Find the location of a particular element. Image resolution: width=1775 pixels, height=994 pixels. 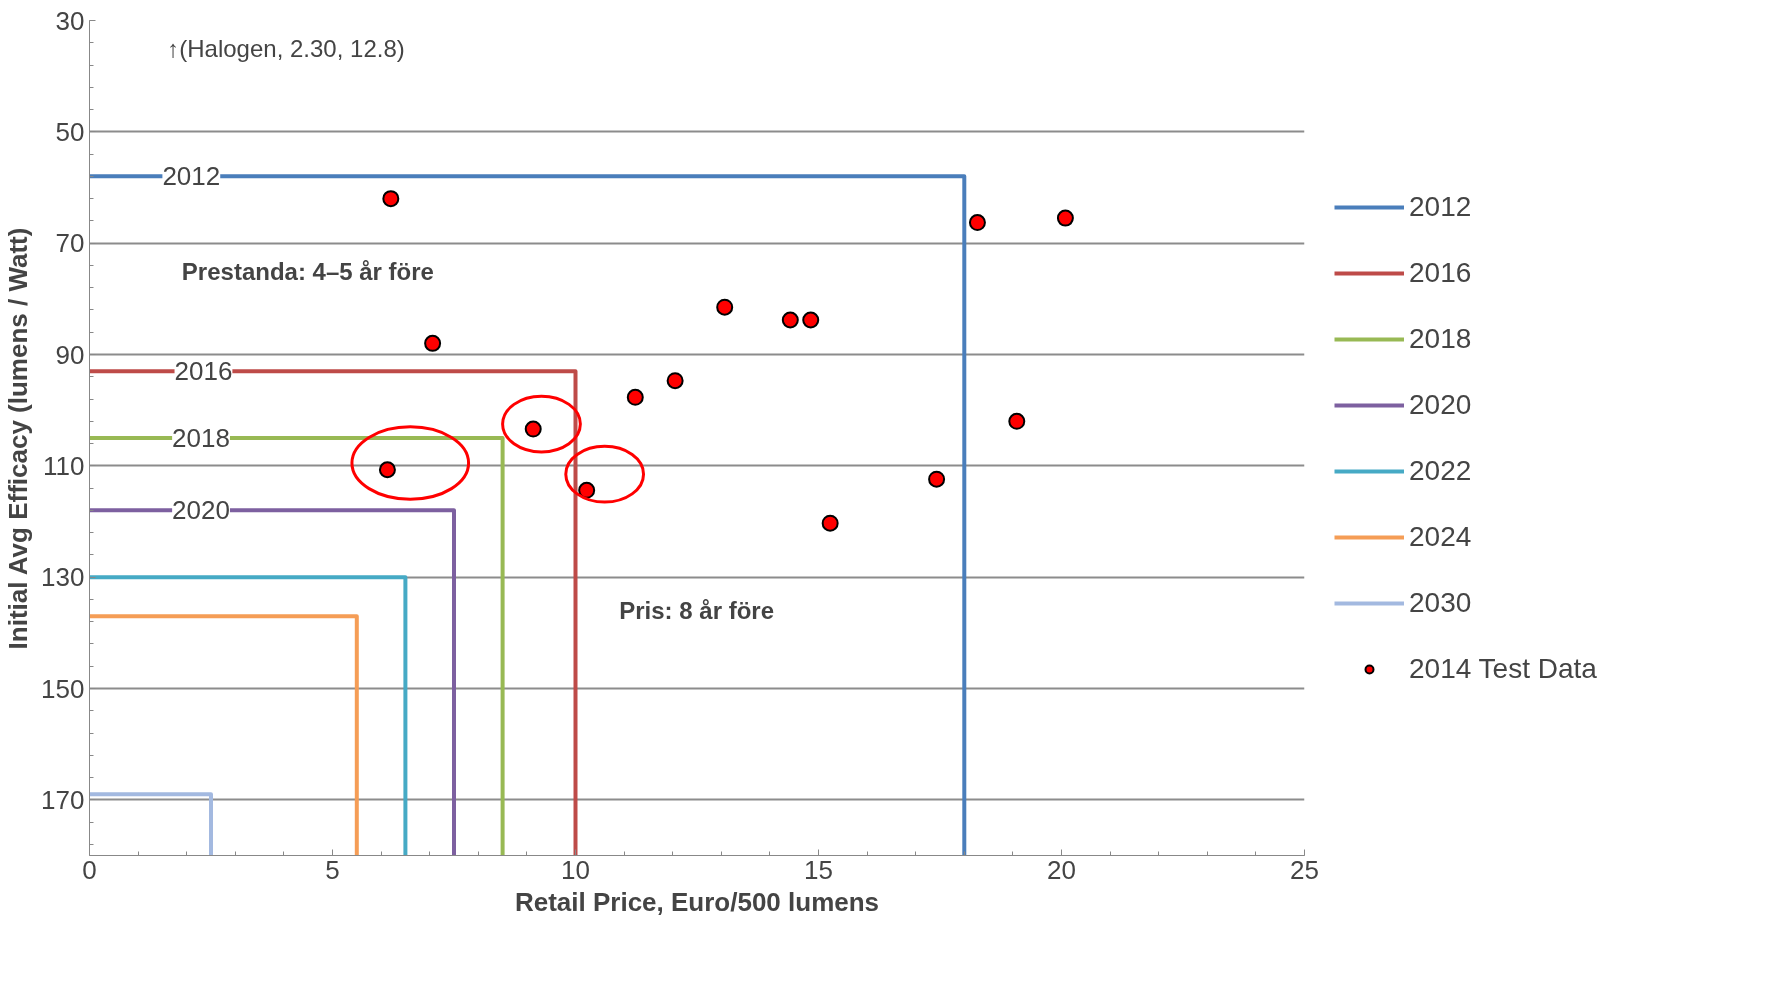

annotation: Pris: 8 år före is located at coordinates (696, 611).